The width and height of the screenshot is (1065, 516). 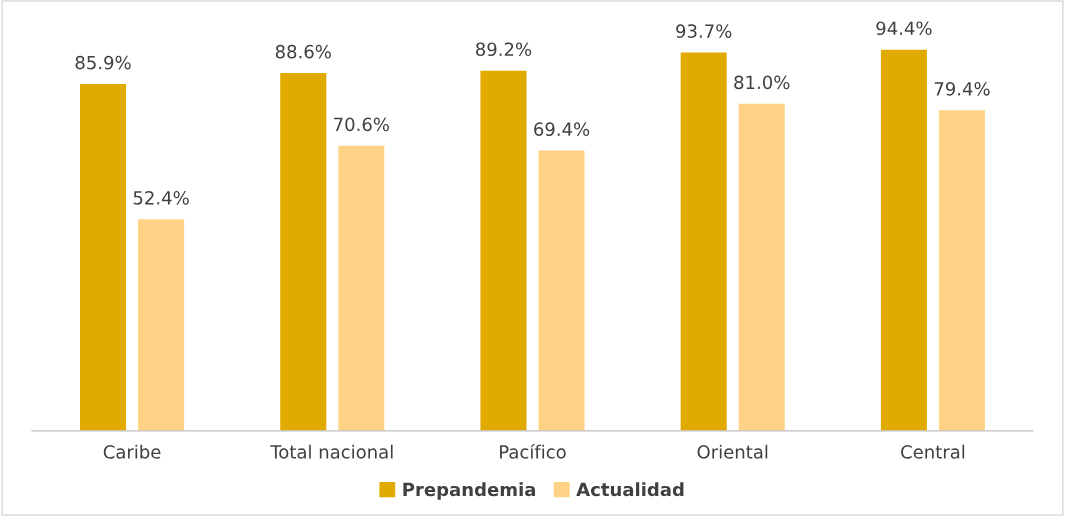 What do you see at coordinates (361, 124) in the screenshot?
I see `data-label: 70.6%` at bounding box center [361, 124].